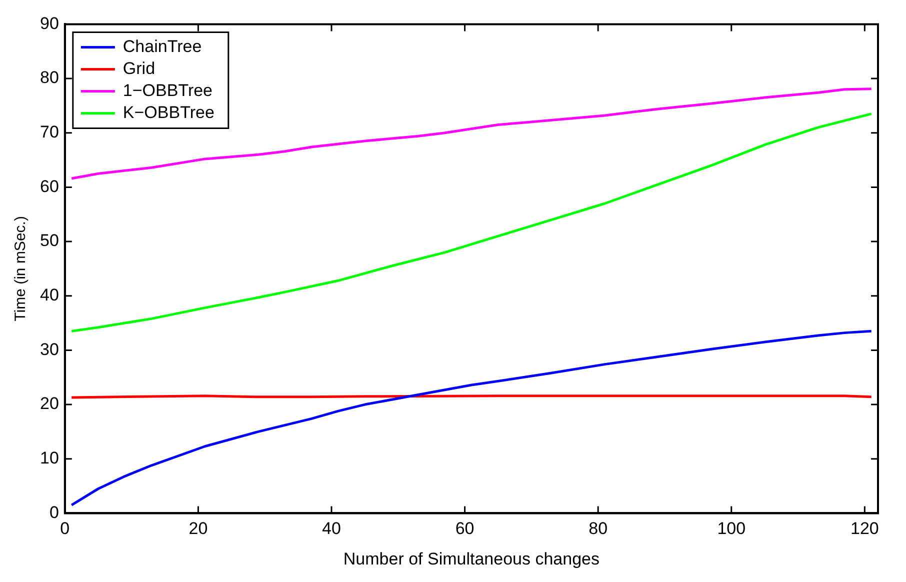 Image resolution: width=906 pixels, height=582 pixels. What do you see at coordinates (49, 186) in the screenshot?
I see `y-tick-label: 60` at bounding box center [49, 186].